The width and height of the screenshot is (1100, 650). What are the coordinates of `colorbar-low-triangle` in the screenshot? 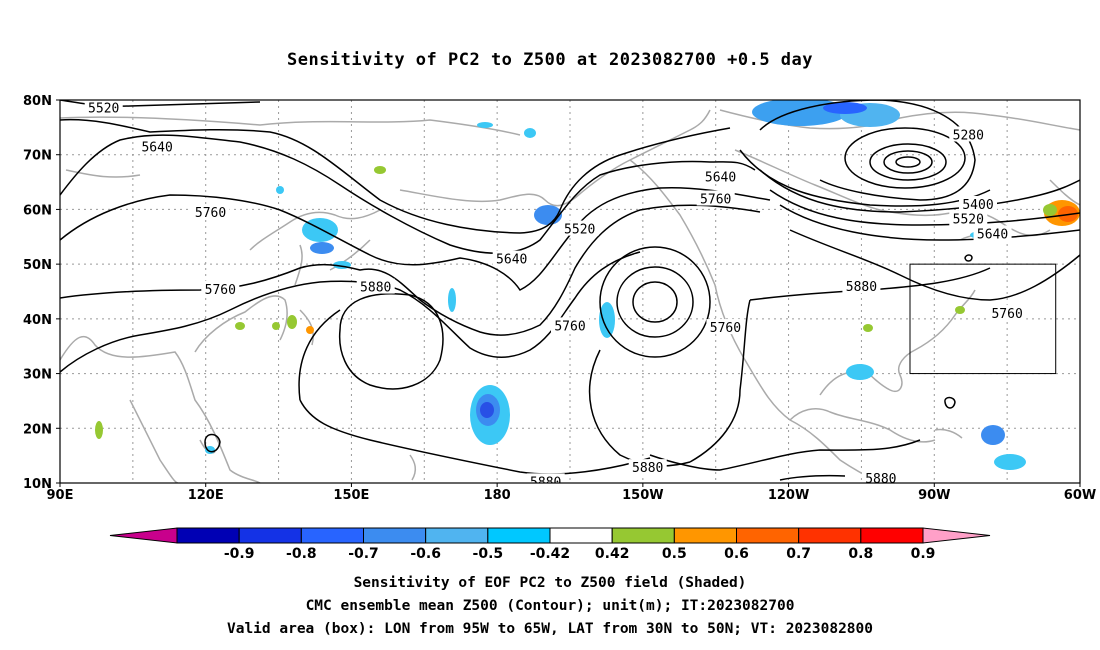 It's located at (143, 535).